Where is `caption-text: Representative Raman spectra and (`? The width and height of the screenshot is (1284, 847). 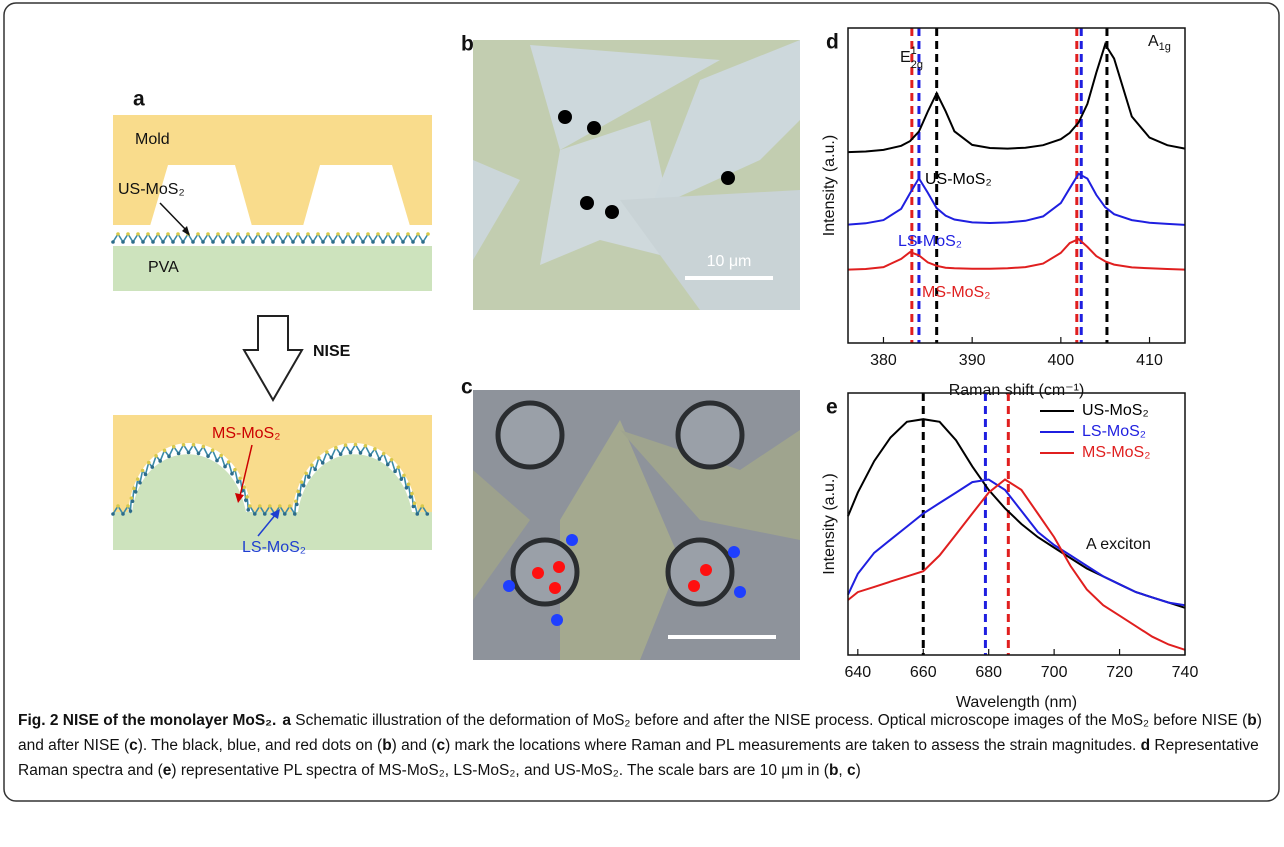 caption-text: Representative Raman spectra and ( is located at coordinates (638, 758).